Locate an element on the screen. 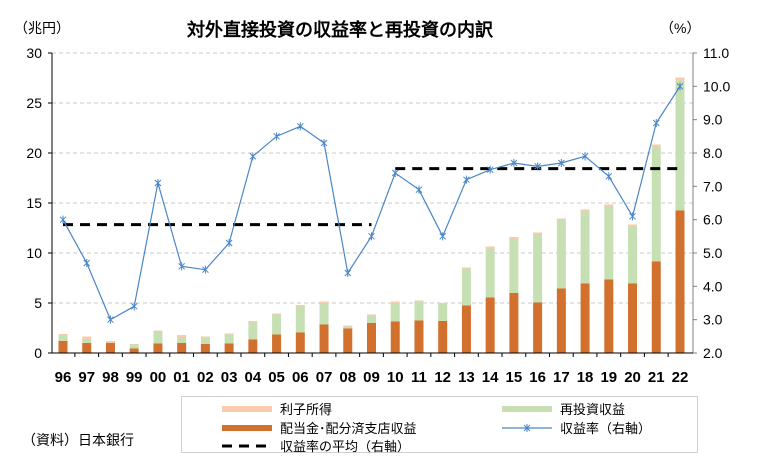  x-axis-tick-label: 22 is located at coordinates (680, 377).